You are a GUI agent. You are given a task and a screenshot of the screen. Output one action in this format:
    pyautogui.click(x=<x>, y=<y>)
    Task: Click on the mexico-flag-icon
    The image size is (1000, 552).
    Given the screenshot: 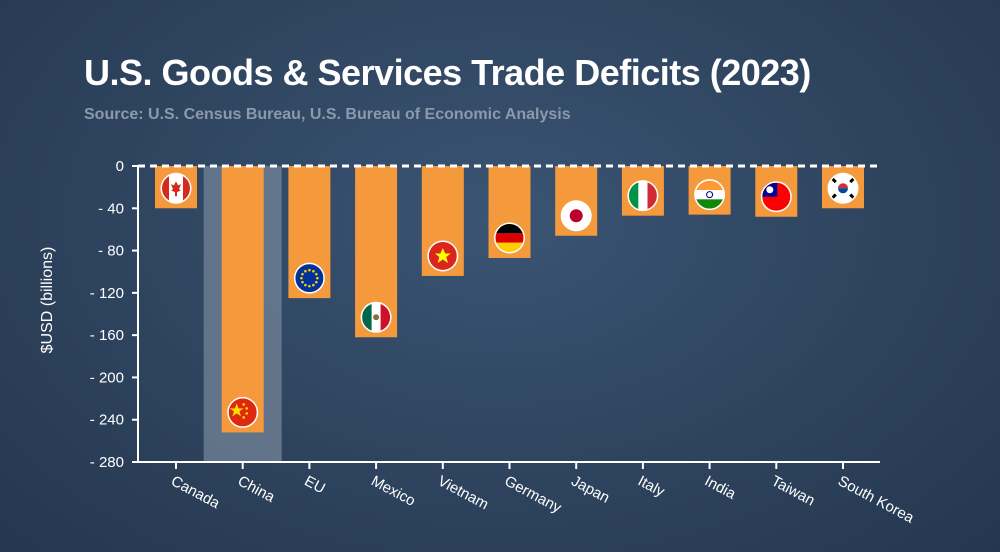 What is the action you would take?
    pyautogui.click(x=376, y=317)
    